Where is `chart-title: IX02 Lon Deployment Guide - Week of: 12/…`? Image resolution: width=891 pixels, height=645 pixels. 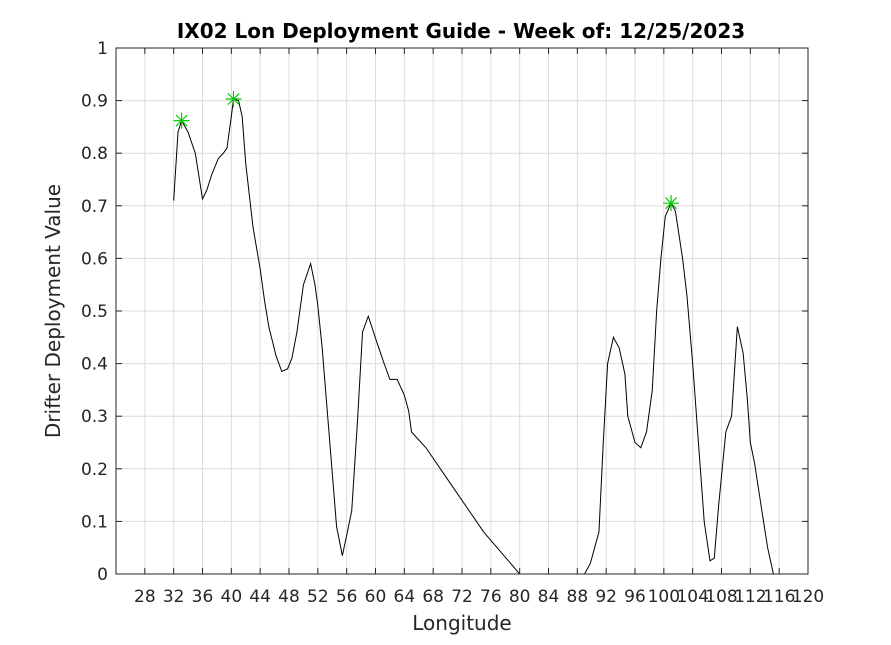 chart-title: IX02 Lon Deployment Guide - Week of: 12/… is located at coordinates (461, 31).